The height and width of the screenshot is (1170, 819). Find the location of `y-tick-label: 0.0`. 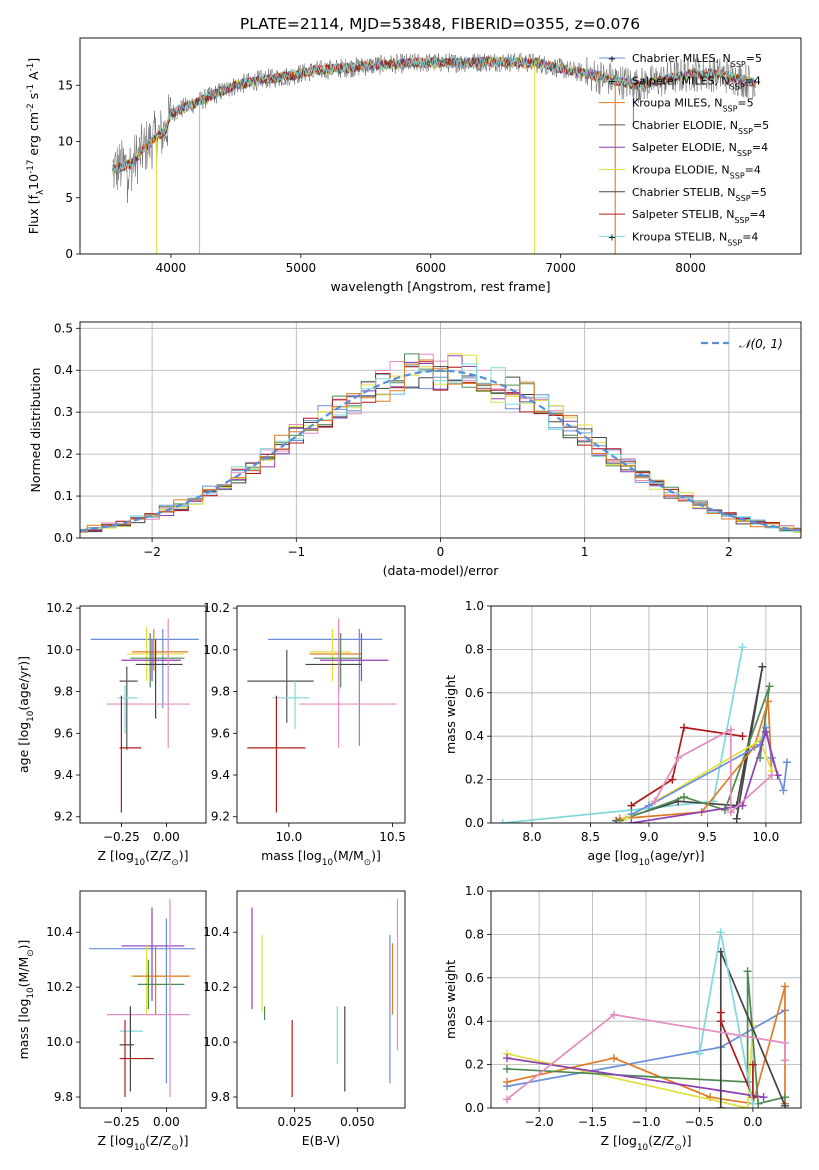

y-tick-label: 0.0 is located at coordinates (63, 538).